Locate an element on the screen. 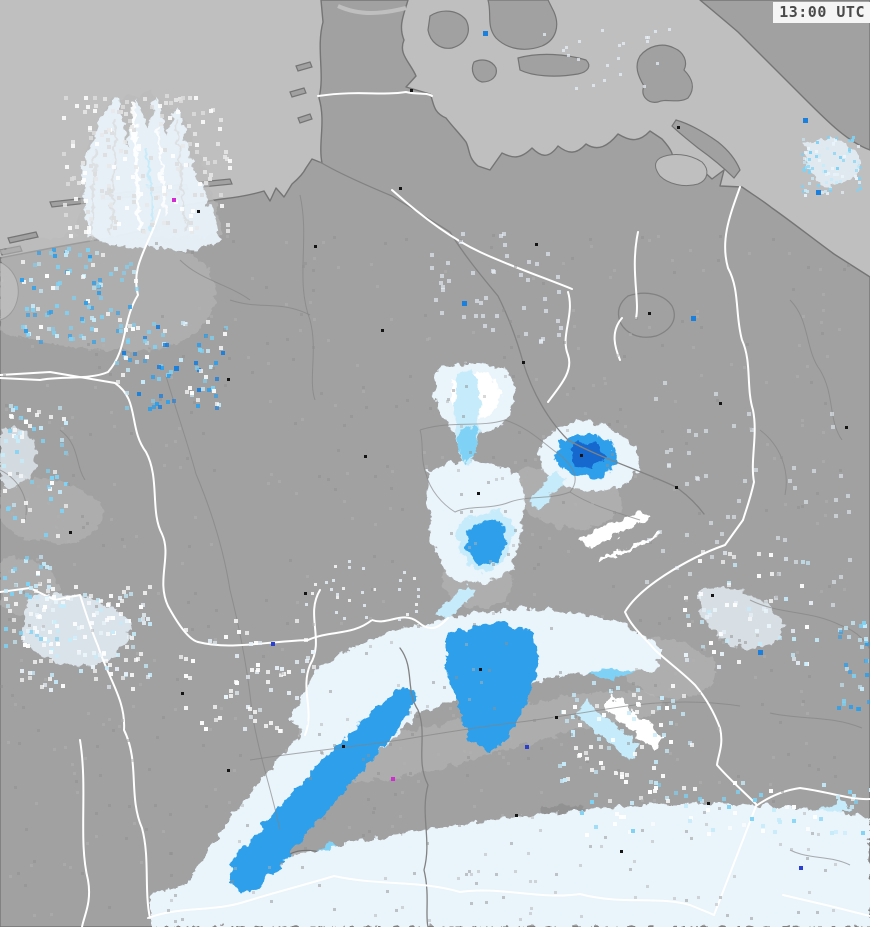 The width and height of the screenshot is (870, 927). timestamp-label: 13:00 UTC is located at coordinates (822, 12).